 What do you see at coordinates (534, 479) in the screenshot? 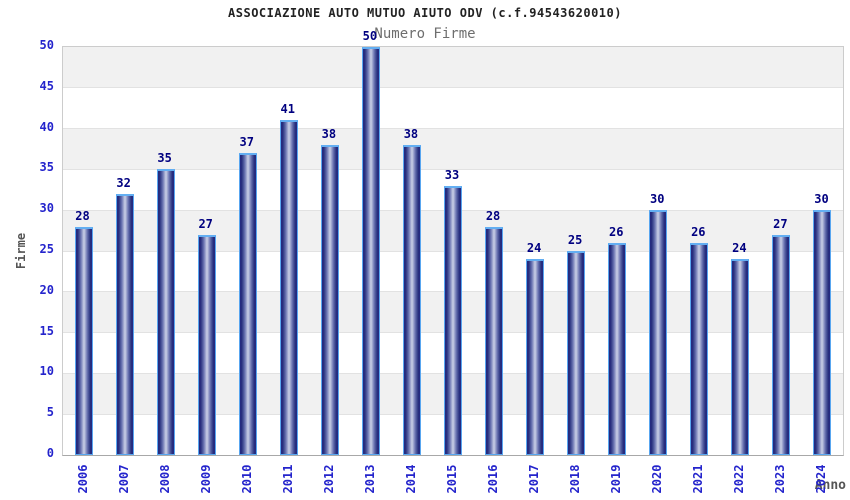
I see `x-tick-label: 2017` at bounding box center [534, 479].